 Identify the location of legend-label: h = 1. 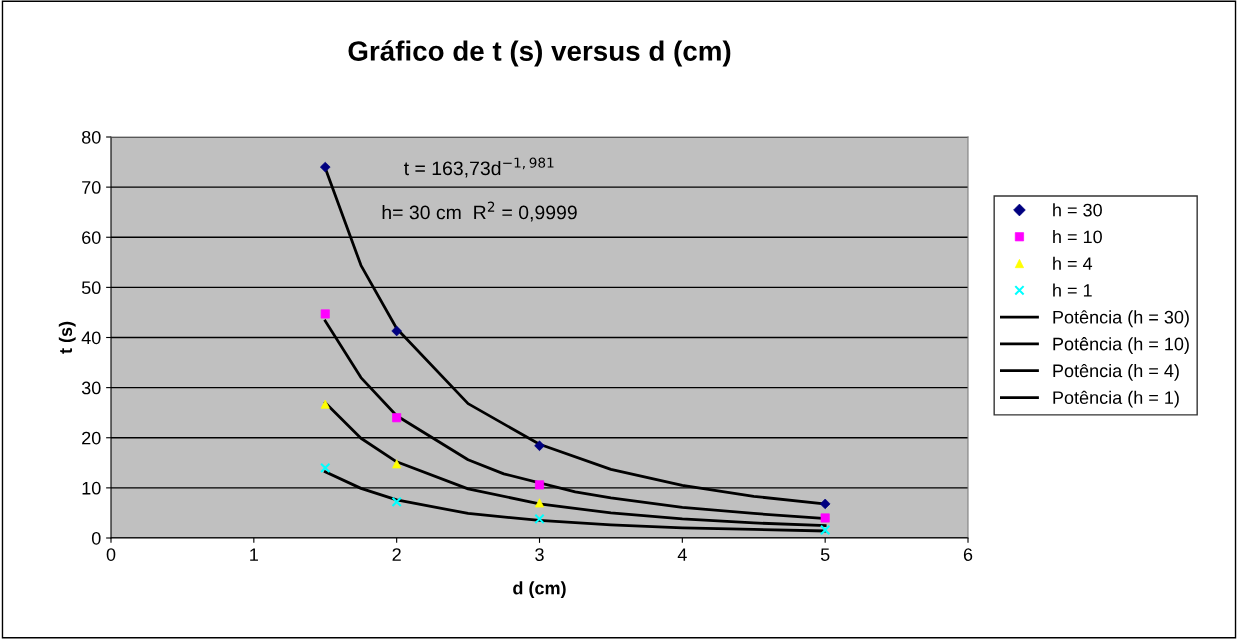
(1072, 290).